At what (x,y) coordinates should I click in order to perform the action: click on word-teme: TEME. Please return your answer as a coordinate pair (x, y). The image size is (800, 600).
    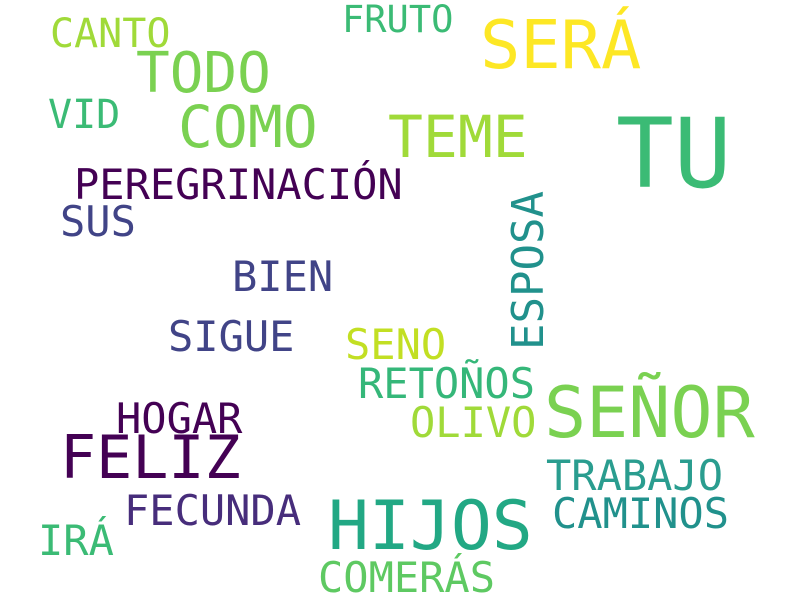
    Looking at the image, I should click on (458, 137).